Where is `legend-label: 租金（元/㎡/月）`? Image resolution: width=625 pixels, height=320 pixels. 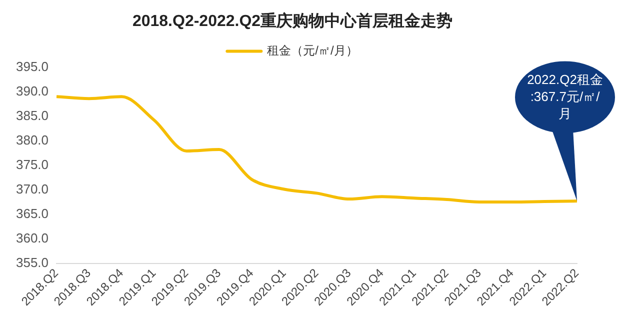
legend-label: 租金（元/㎡/月） is located at coordinates (312, 51).